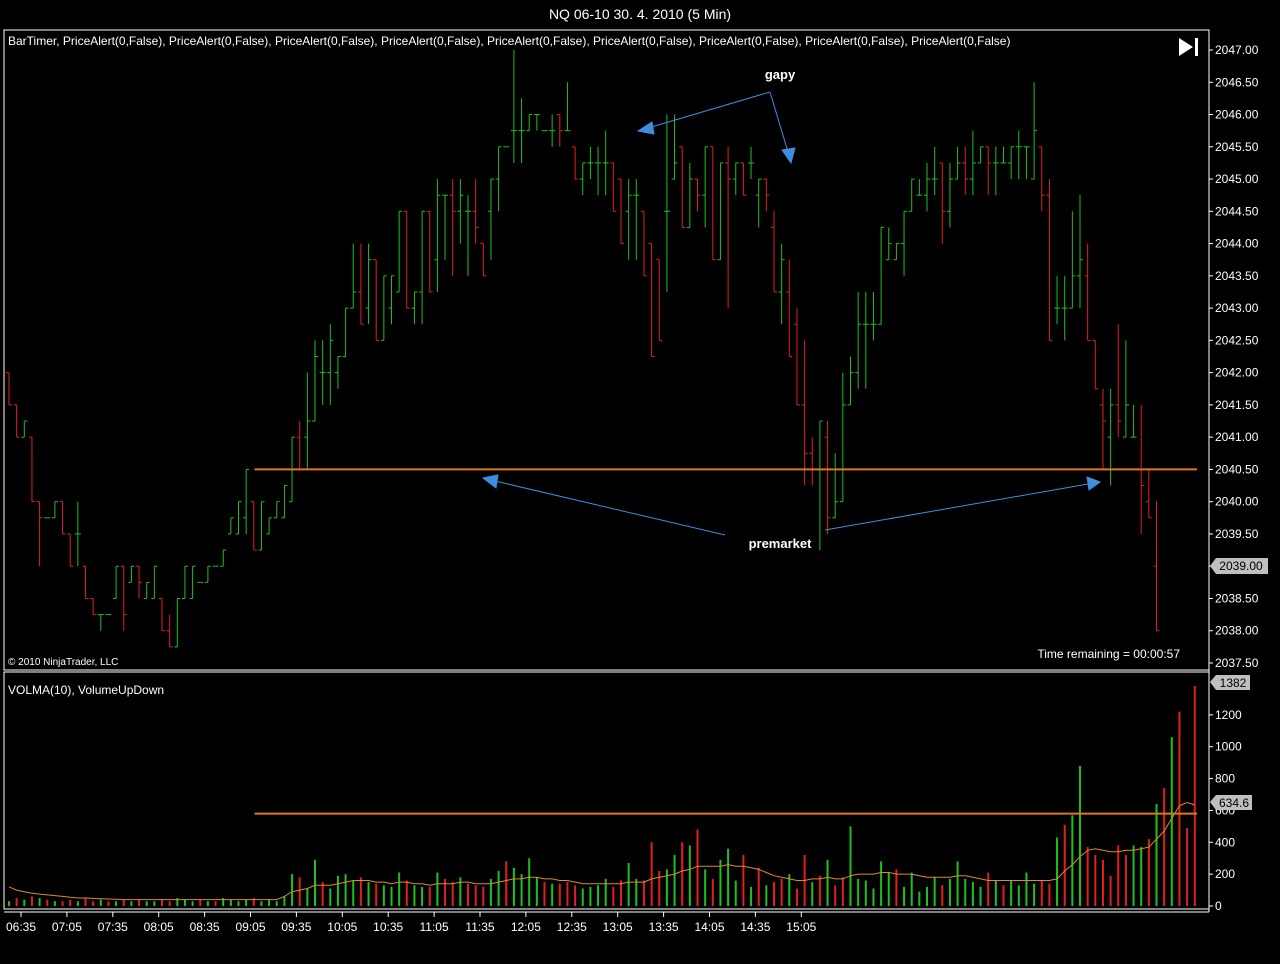  What do you see at coordinates (1237, 244) in the screenshot?
I see `price-tick-label: 2044.00` at bounding box center [1237, 244].